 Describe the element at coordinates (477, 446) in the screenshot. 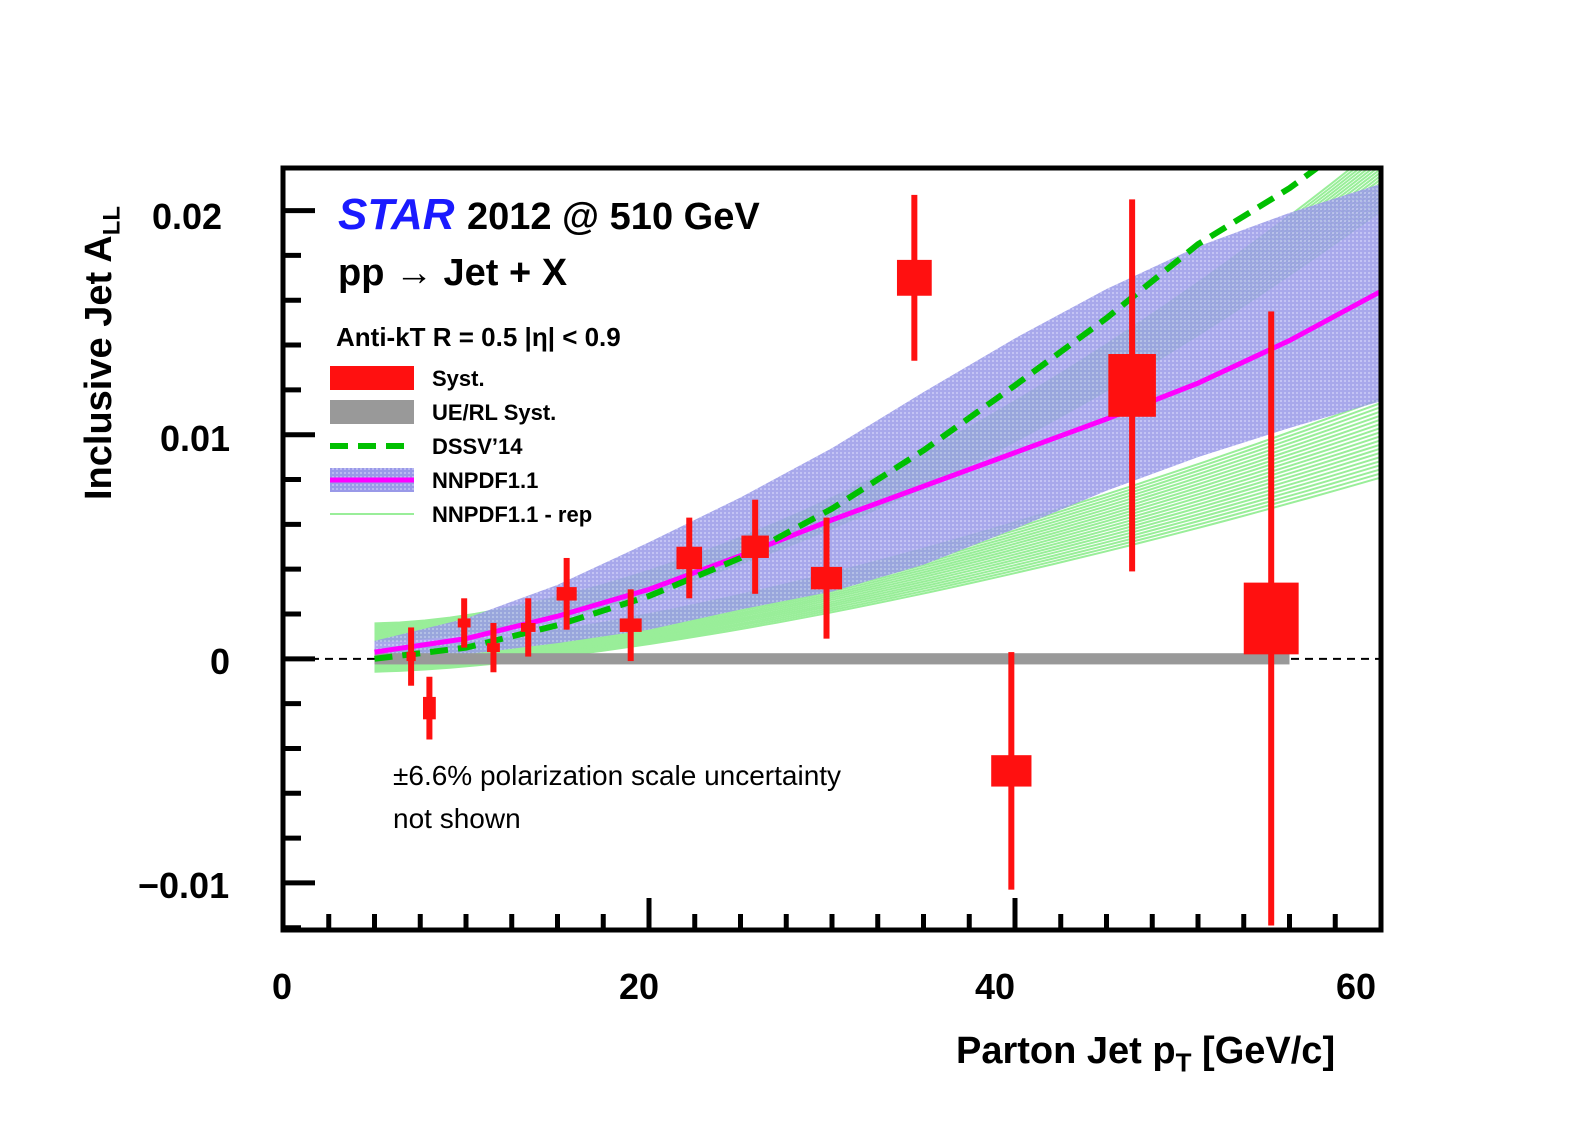

I see `legend-label-dssv: DSSV’14` at that location.